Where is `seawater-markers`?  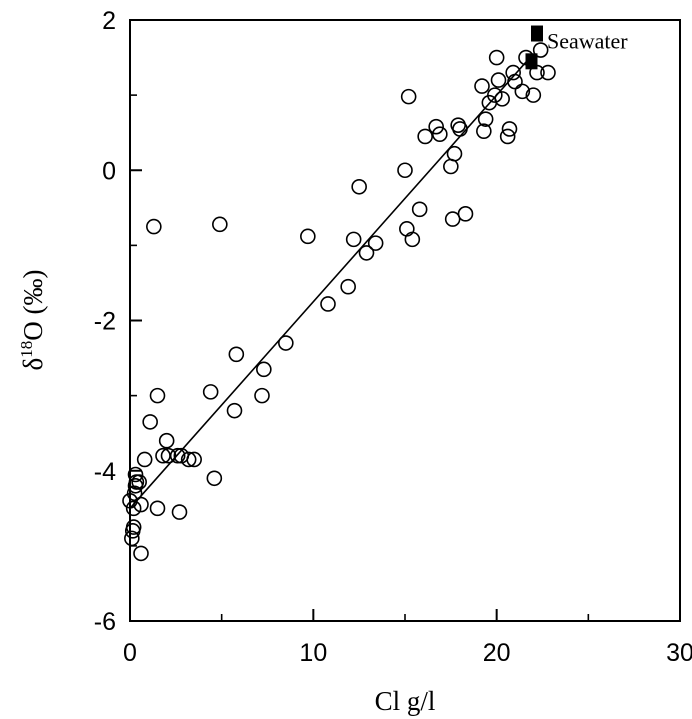 seawater-markers is located at coordinates (534, 47).